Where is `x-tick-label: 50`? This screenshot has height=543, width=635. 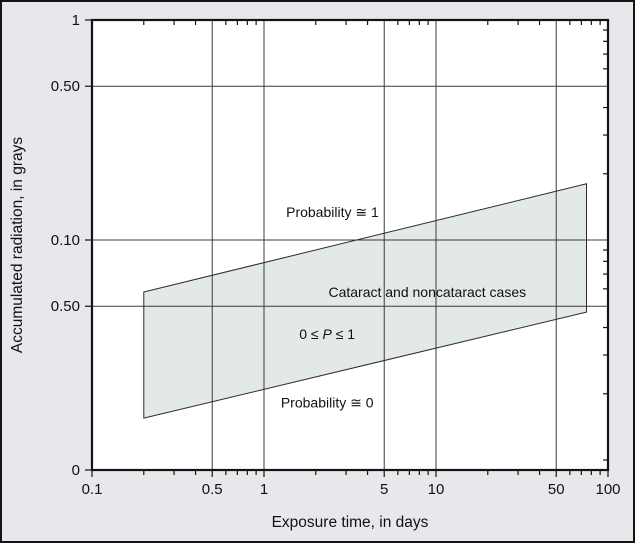 x-tick-label: 50 is located at coordinates (556, 489).